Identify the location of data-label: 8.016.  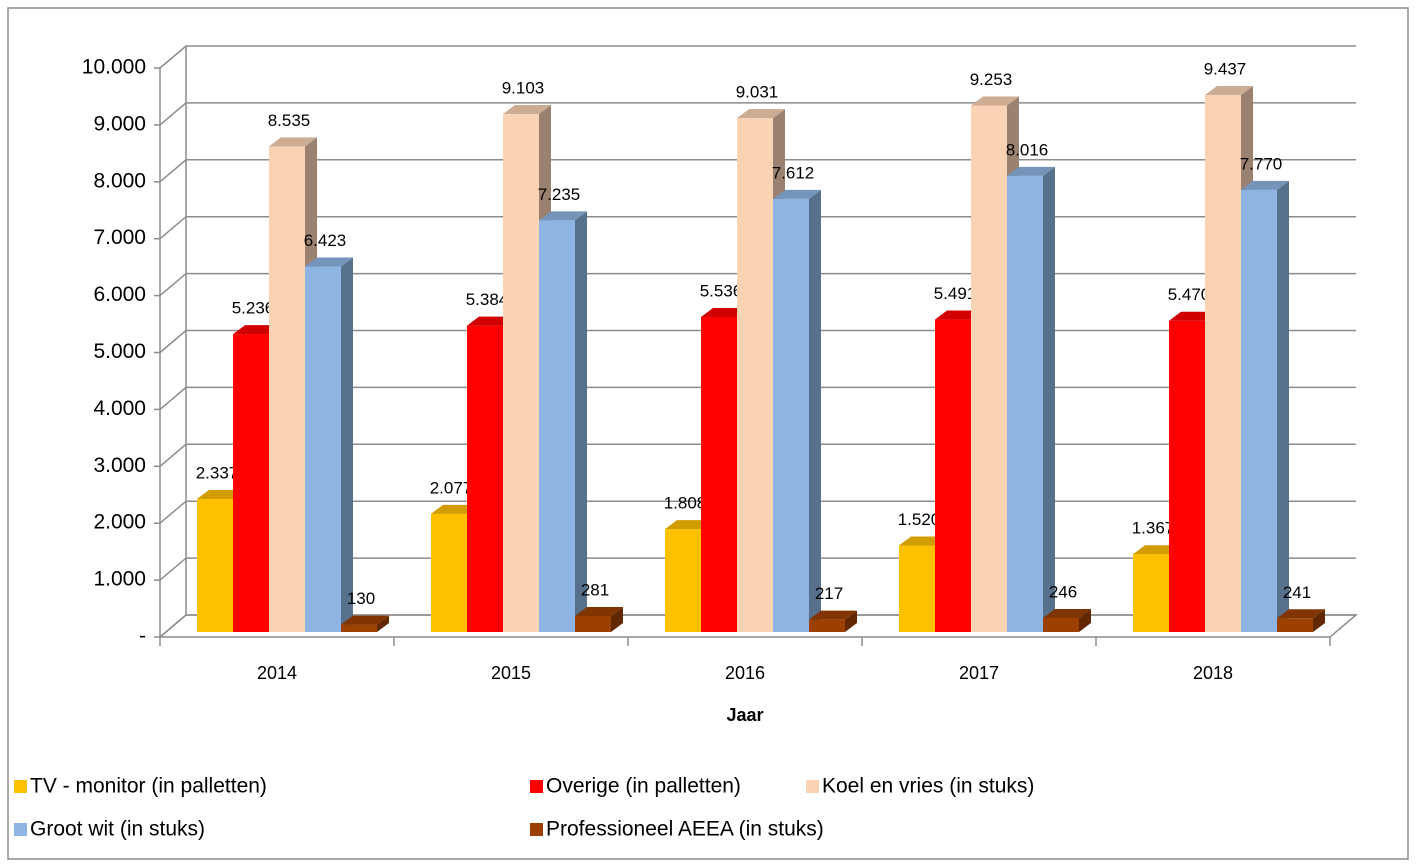
(1027, 149).